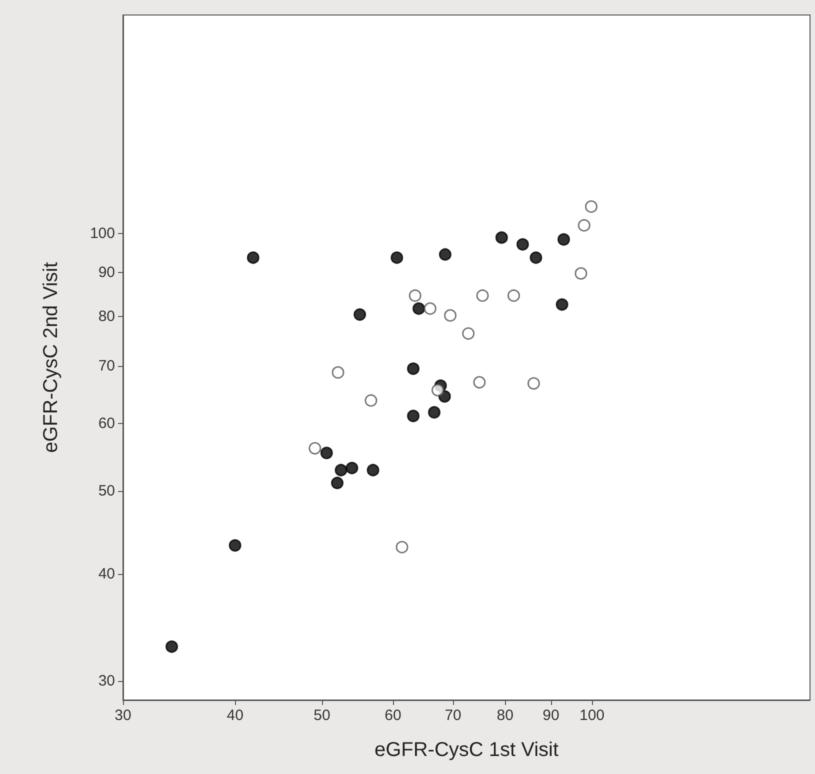 This screenshot has height=774, width=815. What do you see at coordinates (106, 574) in the screenshot?
I see `y-tick-label: 40` at bounding box center [106, 574].